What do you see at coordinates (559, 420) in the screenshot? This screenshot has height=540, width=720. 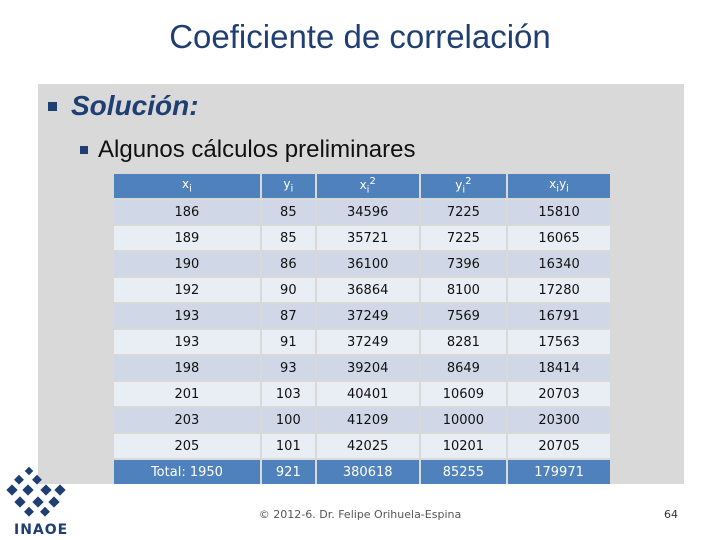 I see `table-cell: 20300` at bounding box center [559, 420].